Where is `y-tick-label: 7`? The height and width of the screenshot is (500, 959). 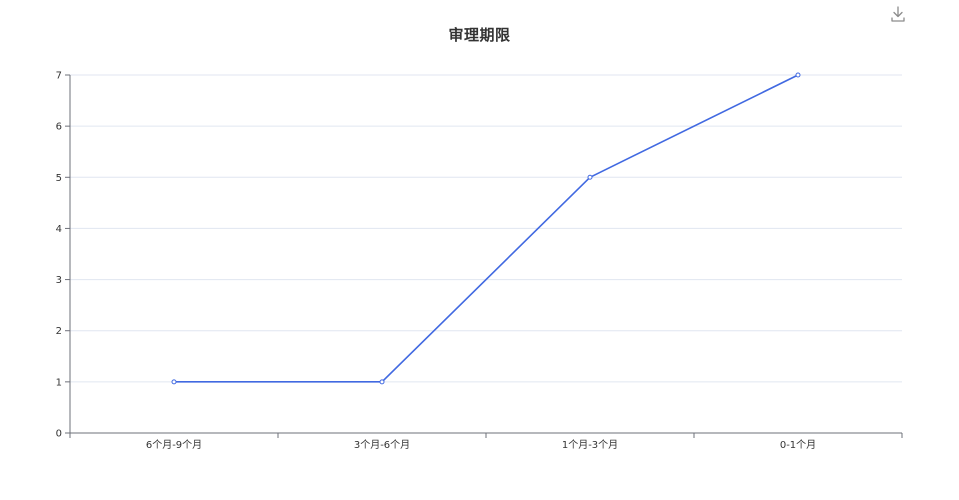 y-tick-label: 7 is located at coordinates (59, 76).